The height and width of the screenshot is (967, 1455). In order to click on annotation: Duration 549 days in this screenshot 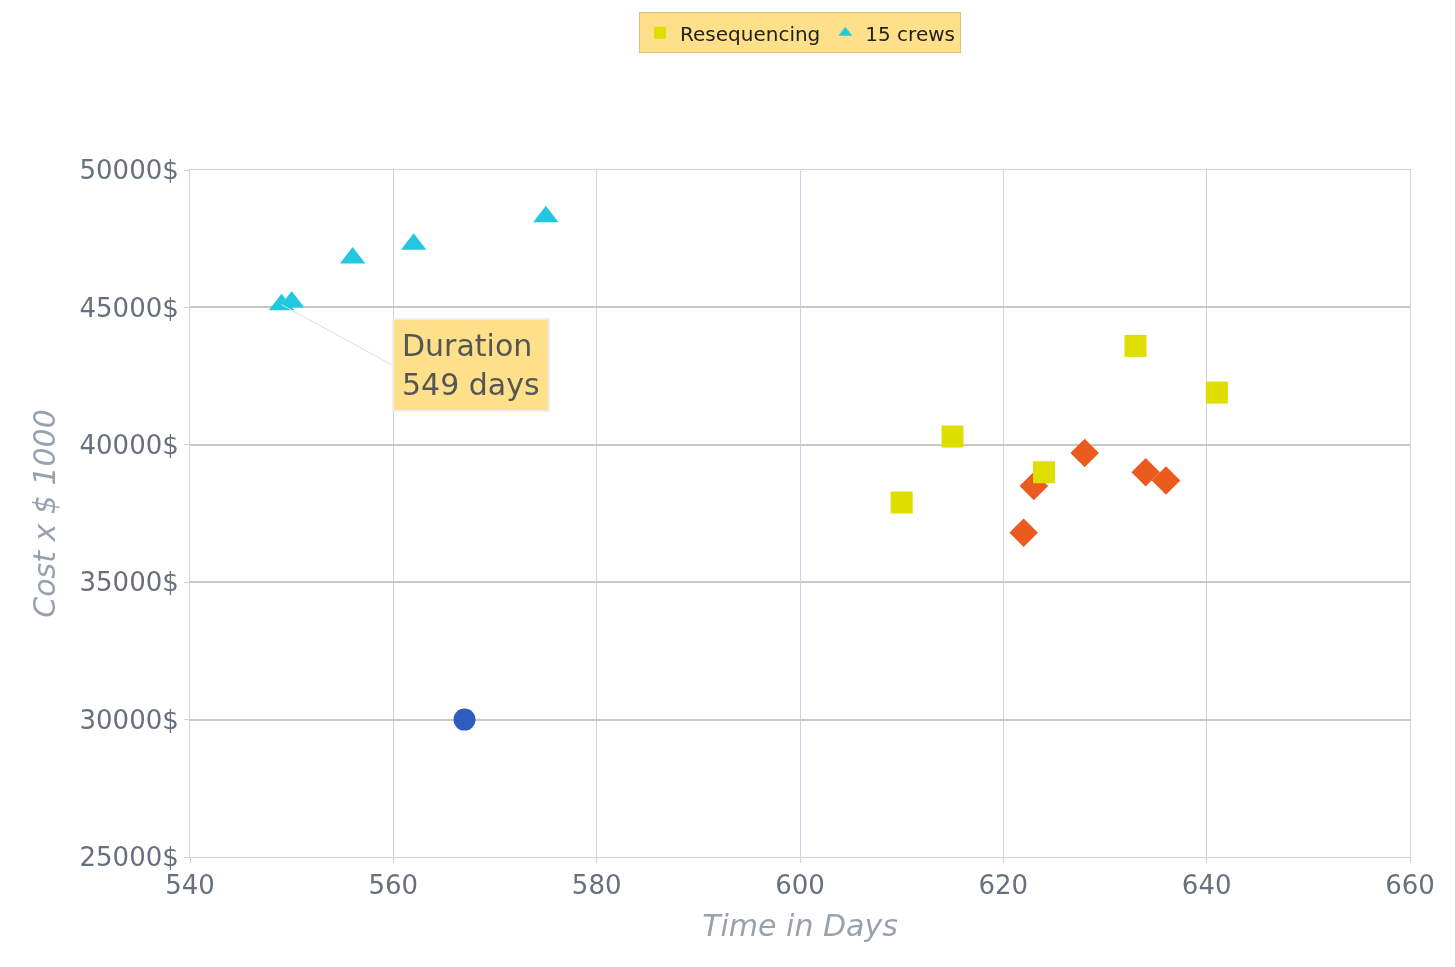, I will do `click(471, 365)`.